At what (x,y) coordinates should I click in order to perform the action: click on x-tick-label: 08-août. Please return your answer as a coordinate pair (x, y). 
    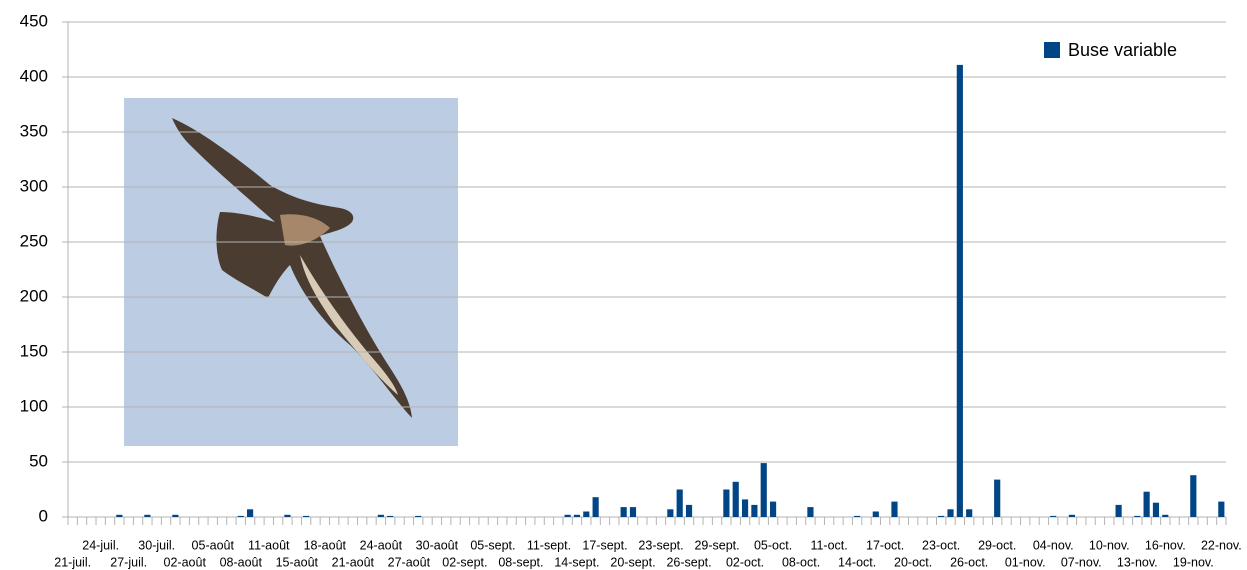
    Looking at the image, I should click on (241, 562).